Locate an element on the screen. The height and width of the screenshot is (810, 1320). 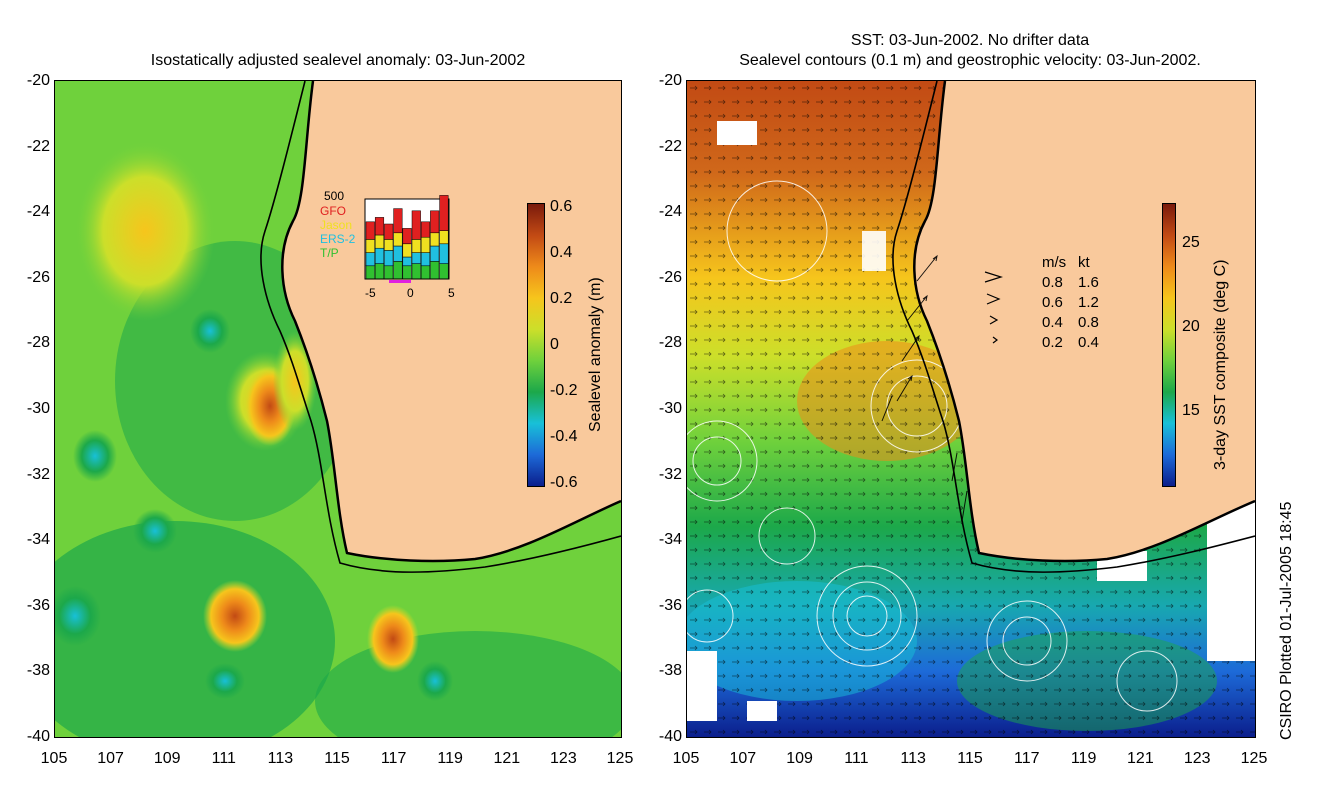
right-xtick-2: 109 is located at coordinates (799, 758).